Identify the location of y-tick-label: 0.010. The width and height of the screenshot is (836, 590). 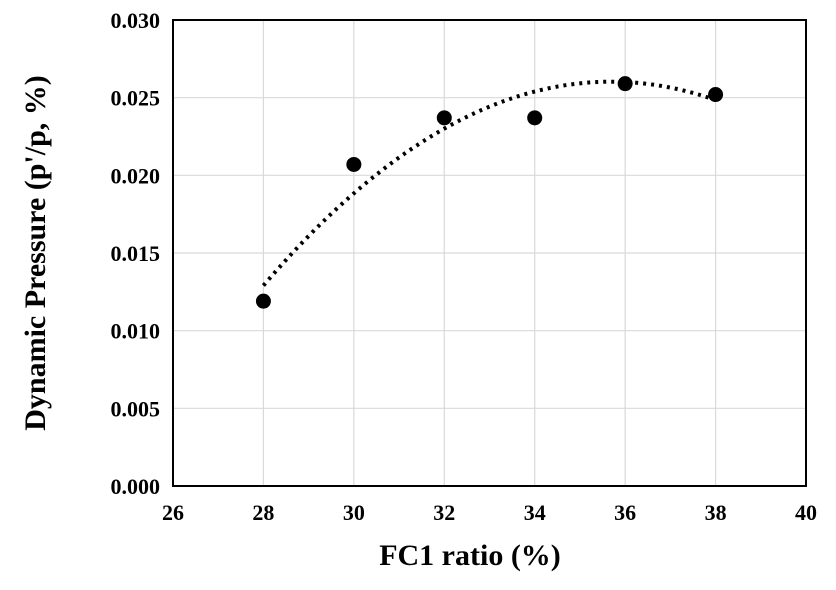
(136, 331).